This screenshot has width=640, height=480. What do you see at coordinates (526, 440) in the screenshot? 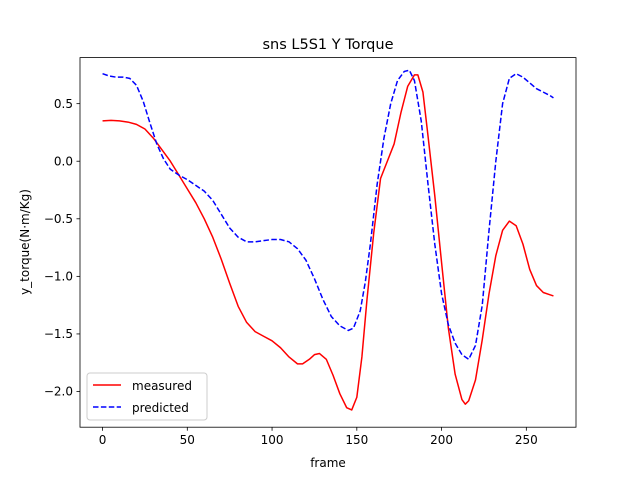
I see `x-tick-label: 250` at bounding box center [526, 440].